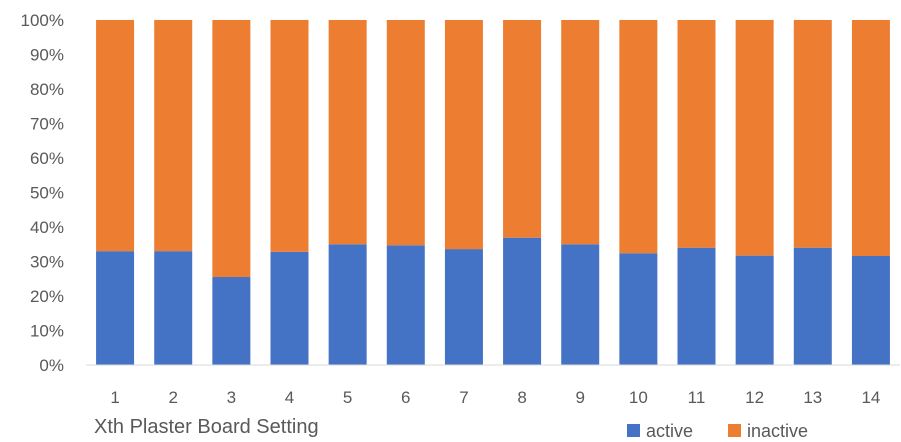 The width and height of the screenshot is (901, 442). I want to click on y-tick-label: 90%, so click(47, 55).